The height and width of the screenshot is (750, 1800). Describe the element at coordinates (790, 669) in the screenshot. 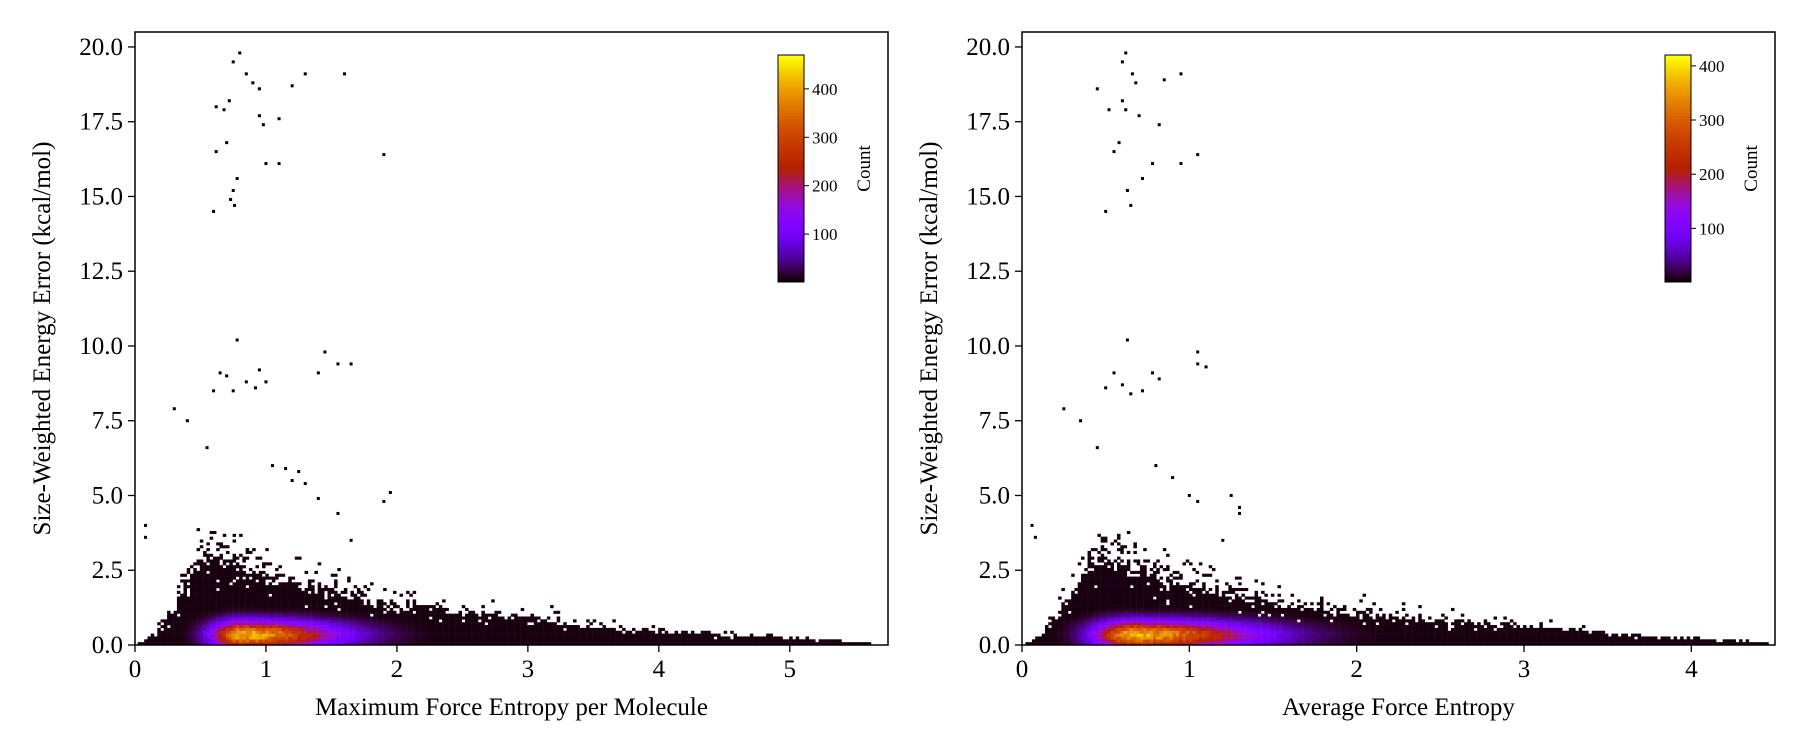

I see `x-tick-label: 5` at that location.